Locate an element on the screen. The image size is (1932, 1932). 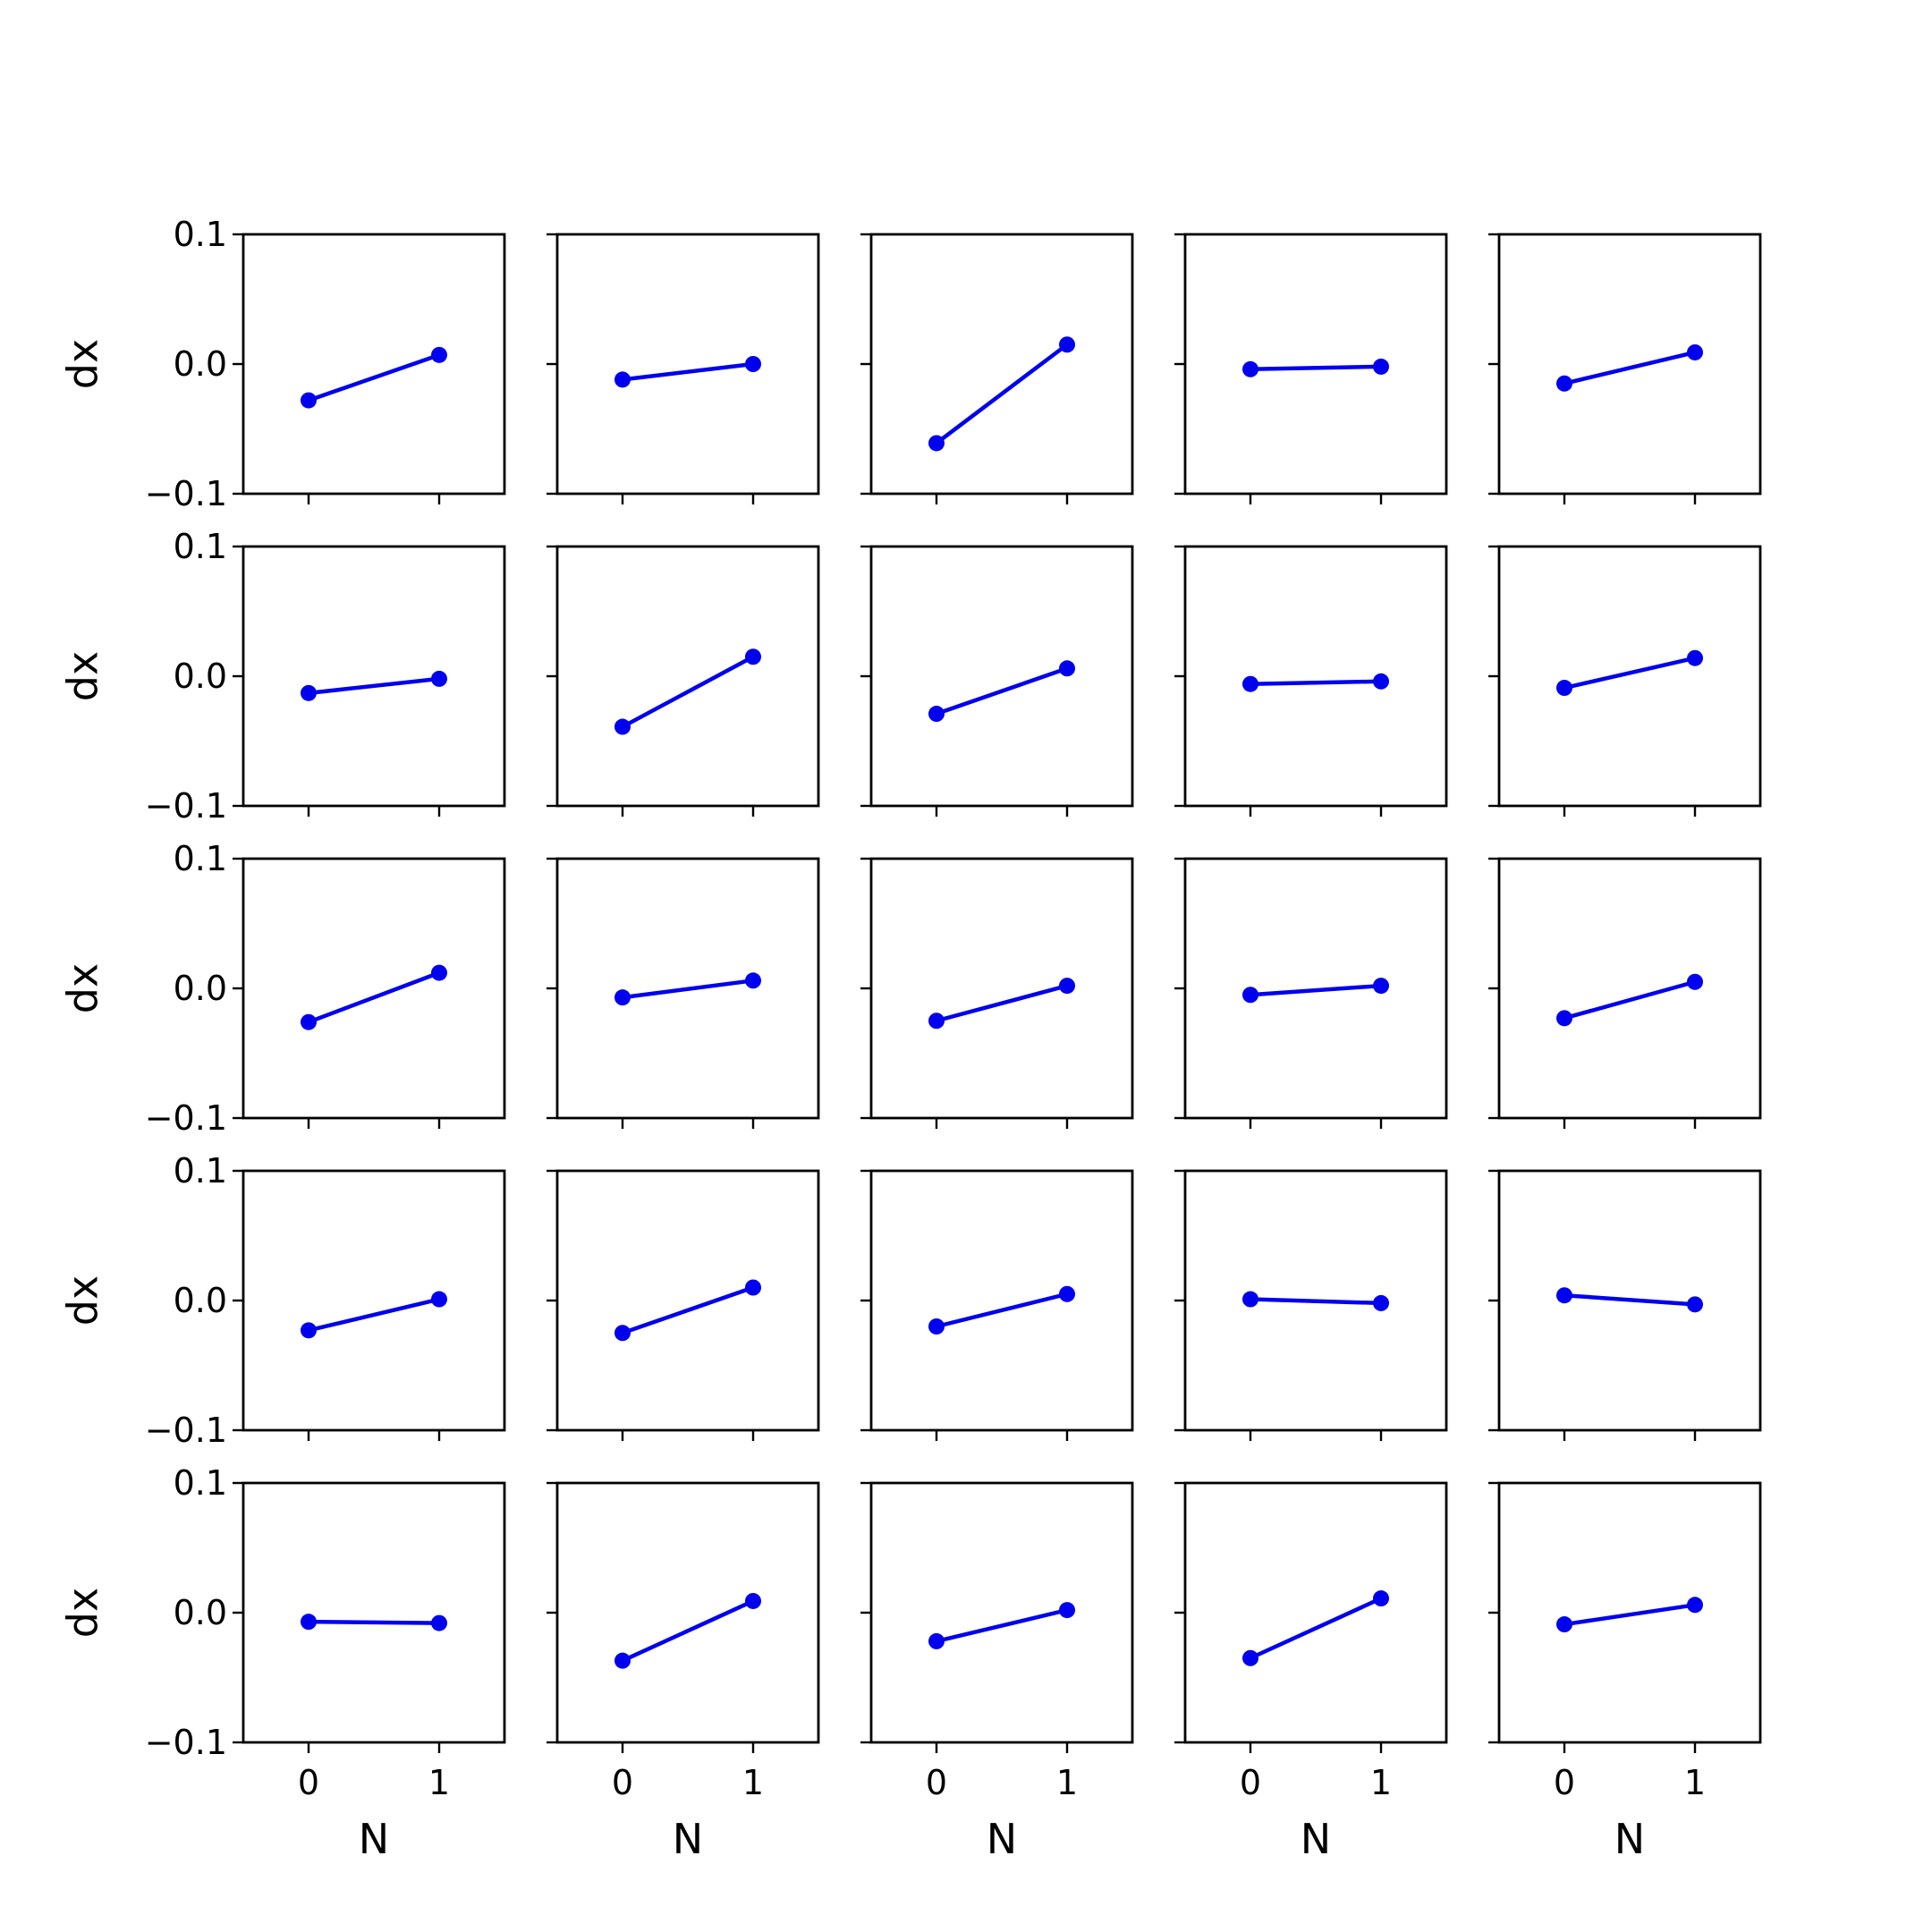
panel-4-ylabel: dx is located at coordinates (83, 1613).